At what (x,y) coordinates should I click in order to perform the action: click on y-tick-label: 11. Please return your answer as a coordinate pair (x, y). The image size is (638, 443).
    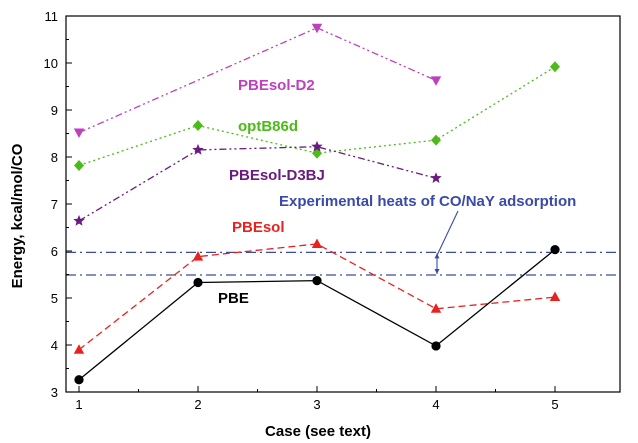
    Looking at the image, I should click on (52, 16).